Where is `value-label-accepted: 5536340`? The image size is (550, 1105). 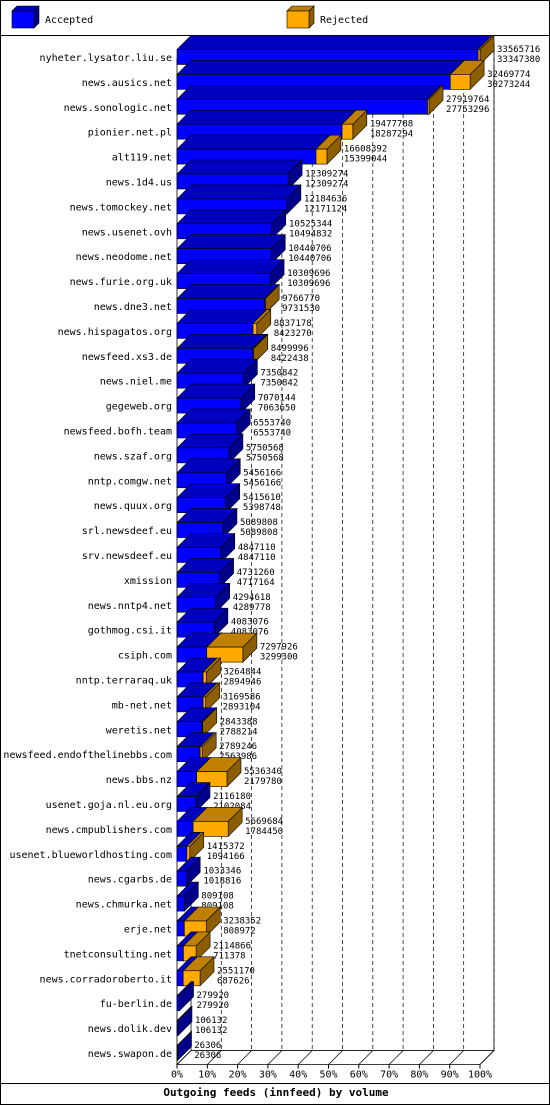 value-label-accepted: 5536340 is located at coordinates (263, 772).